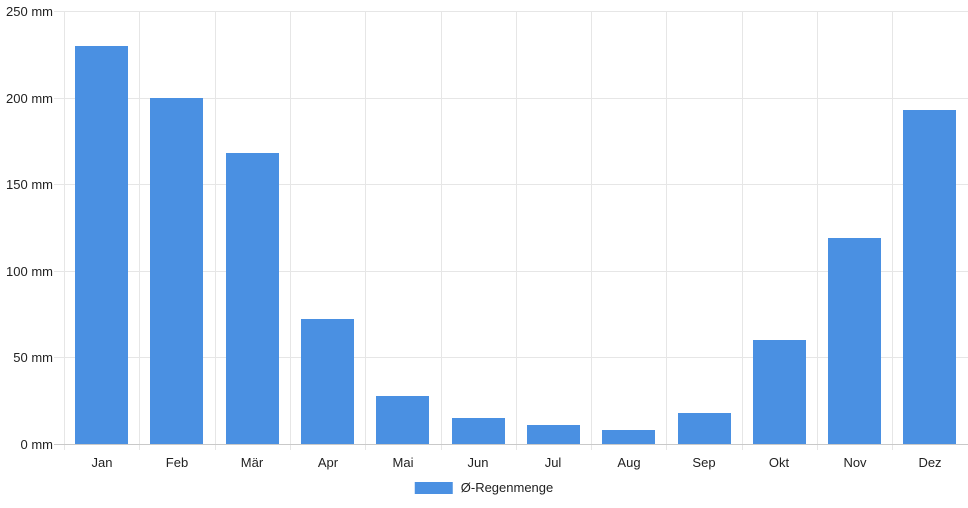 The width and height of the screenshot is (968, 508). Describe the element at coordinates (779, 462) in the screenshot. I see `x-axis-label-okt: Okt` at that location.